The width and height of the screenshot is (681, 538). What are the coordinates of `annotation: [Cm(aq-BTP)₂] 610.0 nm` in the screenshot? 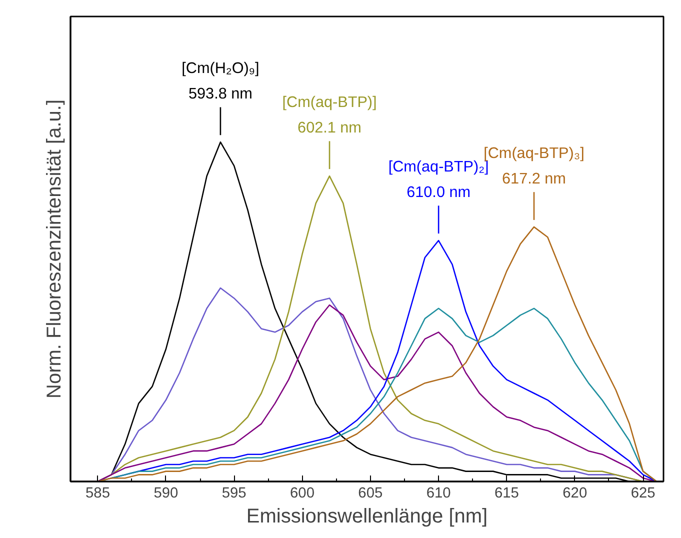 It's located at (438, 179).